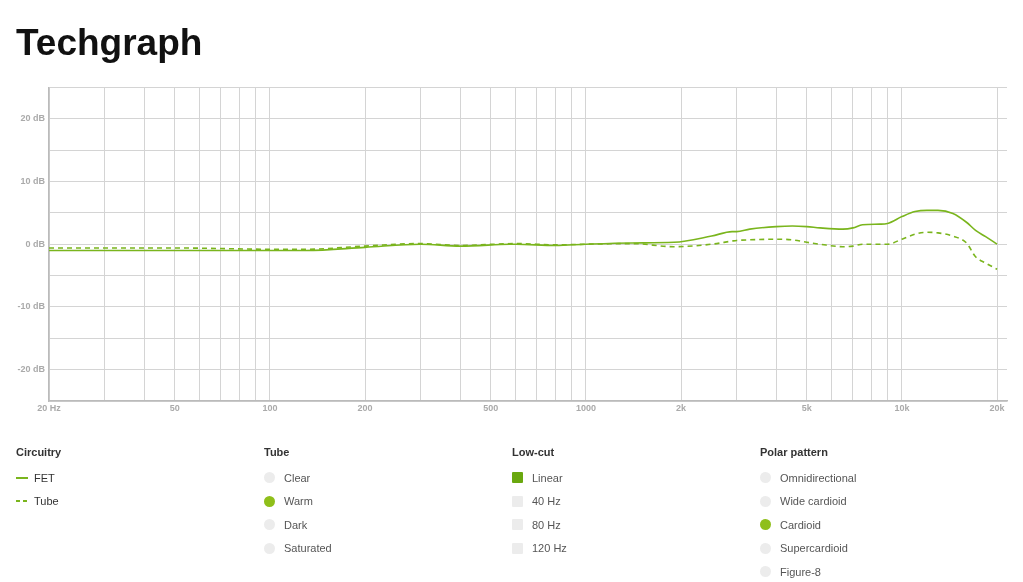  I want to click on text: Supercardioid, so click(814, 548).